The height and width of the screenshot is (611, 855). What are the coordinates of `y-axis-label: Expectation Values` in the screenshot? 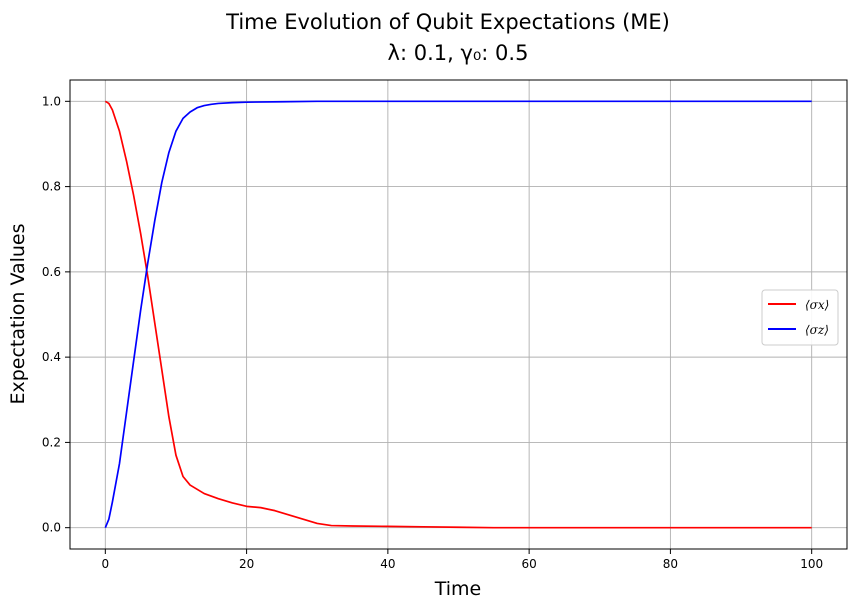 It's located at (18, 313).